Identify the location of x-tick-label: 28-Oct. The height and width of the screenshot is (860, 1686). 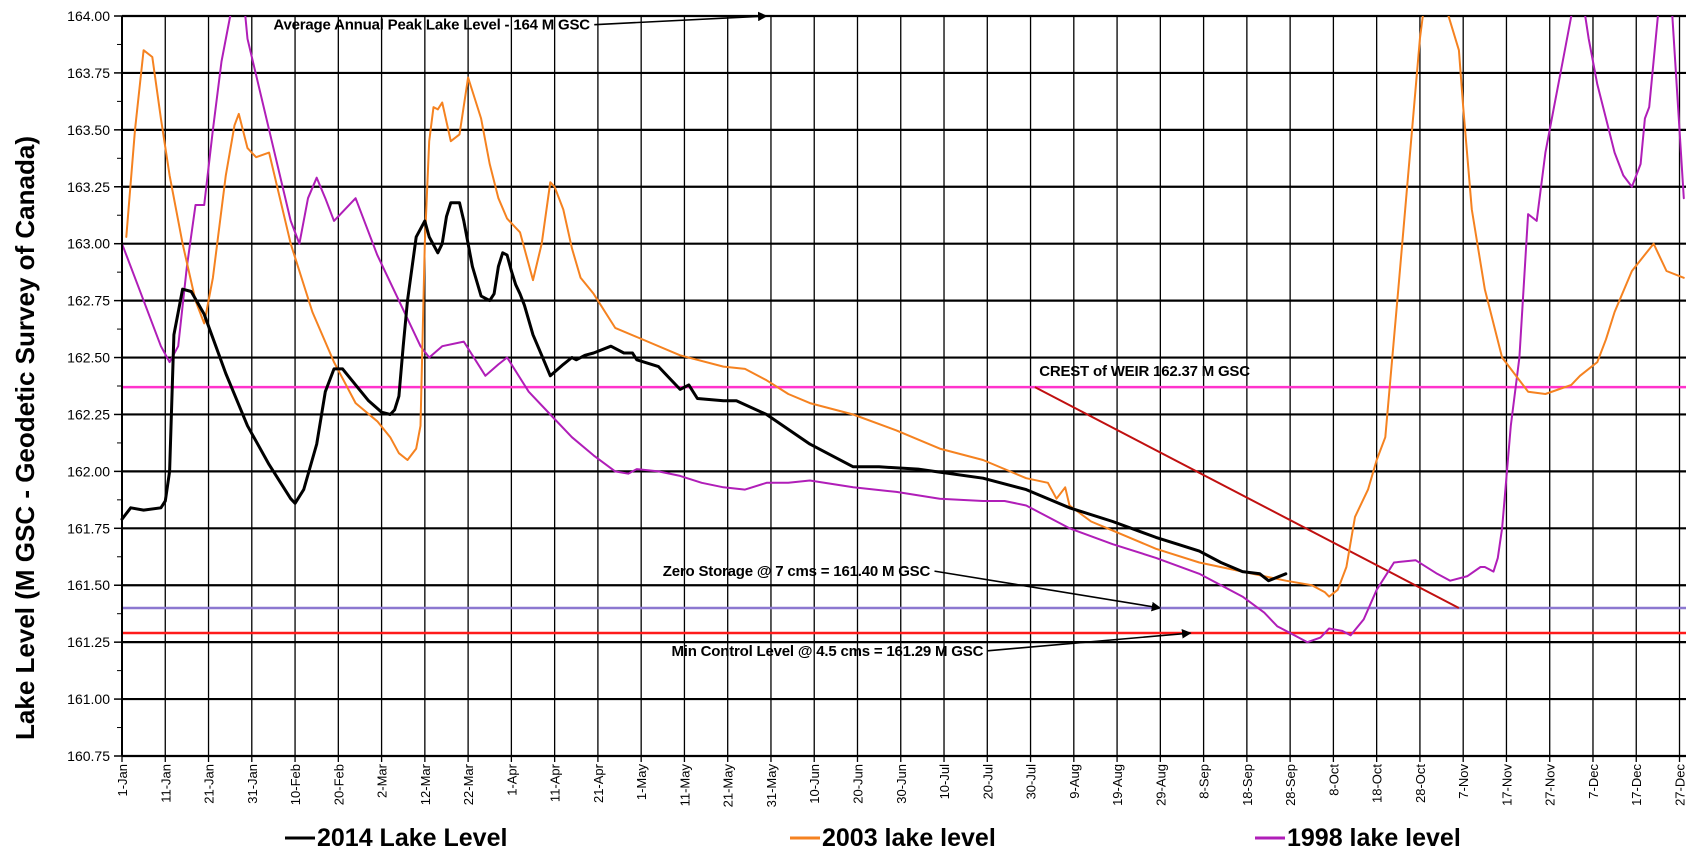
(1420, 783).